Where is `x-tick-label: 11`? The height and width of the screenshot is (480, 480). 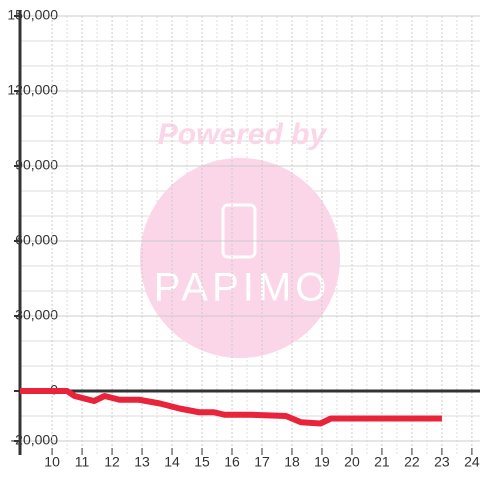 x-tick-label: 11 is located at coordinates (82, 462).